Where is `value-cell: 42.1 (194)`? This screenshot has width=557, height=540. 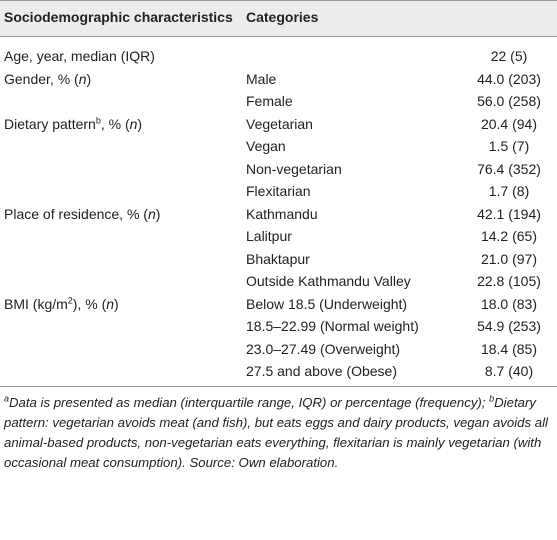 value-cell: 42.1 (194) is located at coordinates (509, 213).